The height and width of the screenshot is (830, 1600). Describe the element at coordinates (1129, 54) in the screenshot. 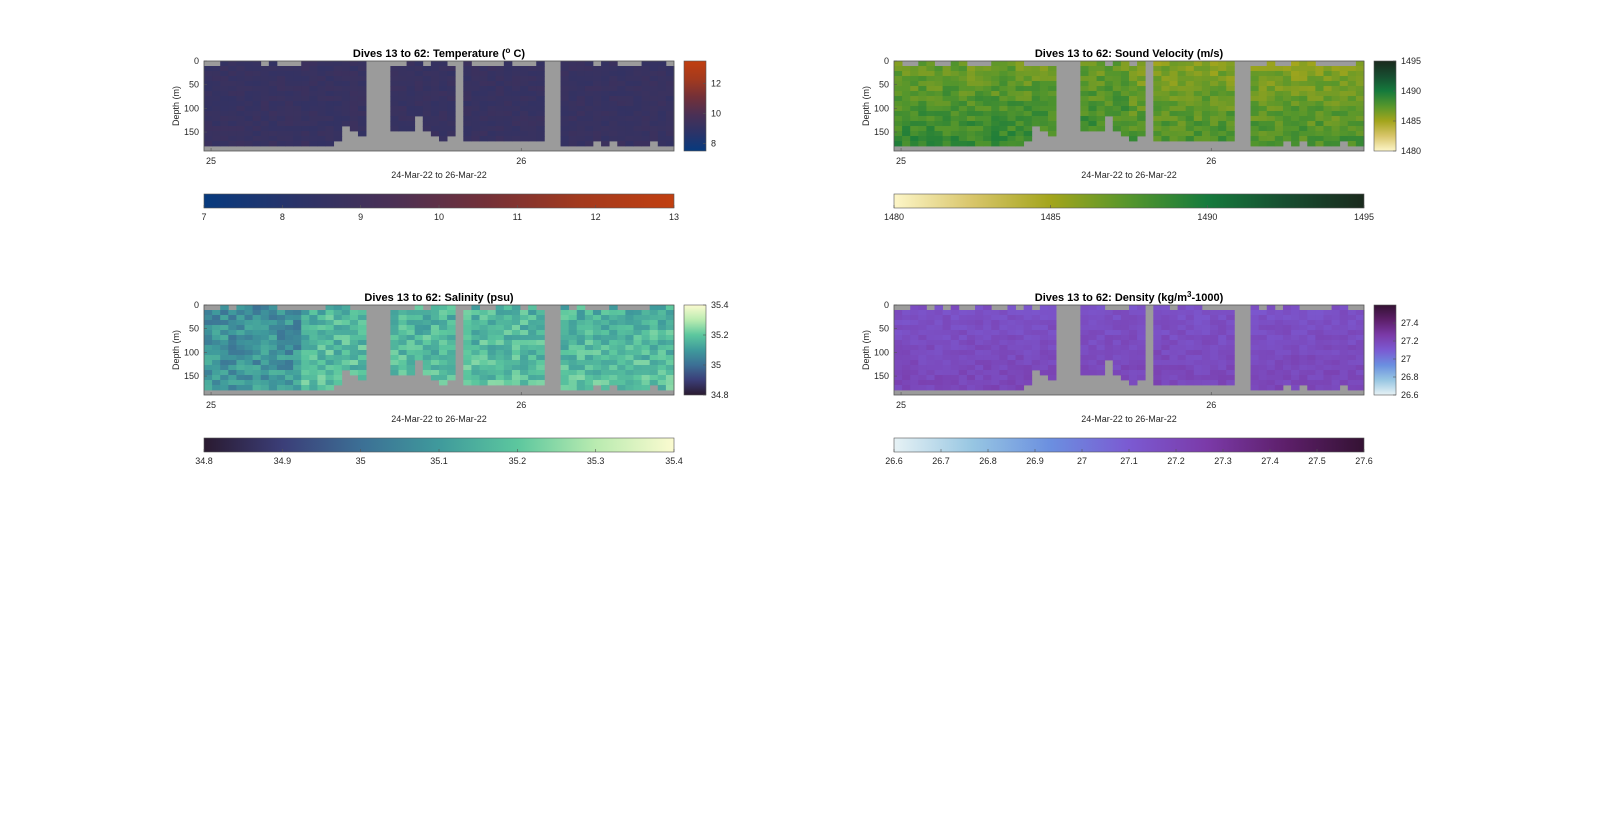

I see `panel-title: Dives 13 to 62: Sound Velocity (m/s)` at that location.